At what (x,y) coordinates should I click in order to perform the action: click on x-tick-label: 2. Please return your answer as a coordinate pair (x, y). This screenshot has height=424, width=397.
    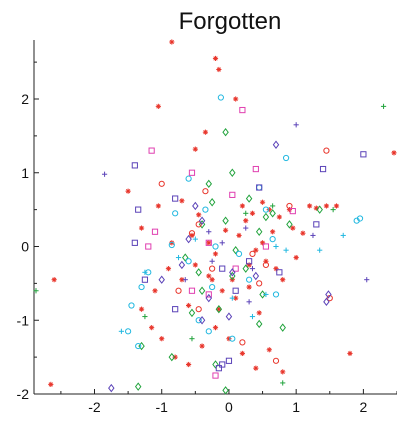
    Looking at the image, I should click on (363, 407).